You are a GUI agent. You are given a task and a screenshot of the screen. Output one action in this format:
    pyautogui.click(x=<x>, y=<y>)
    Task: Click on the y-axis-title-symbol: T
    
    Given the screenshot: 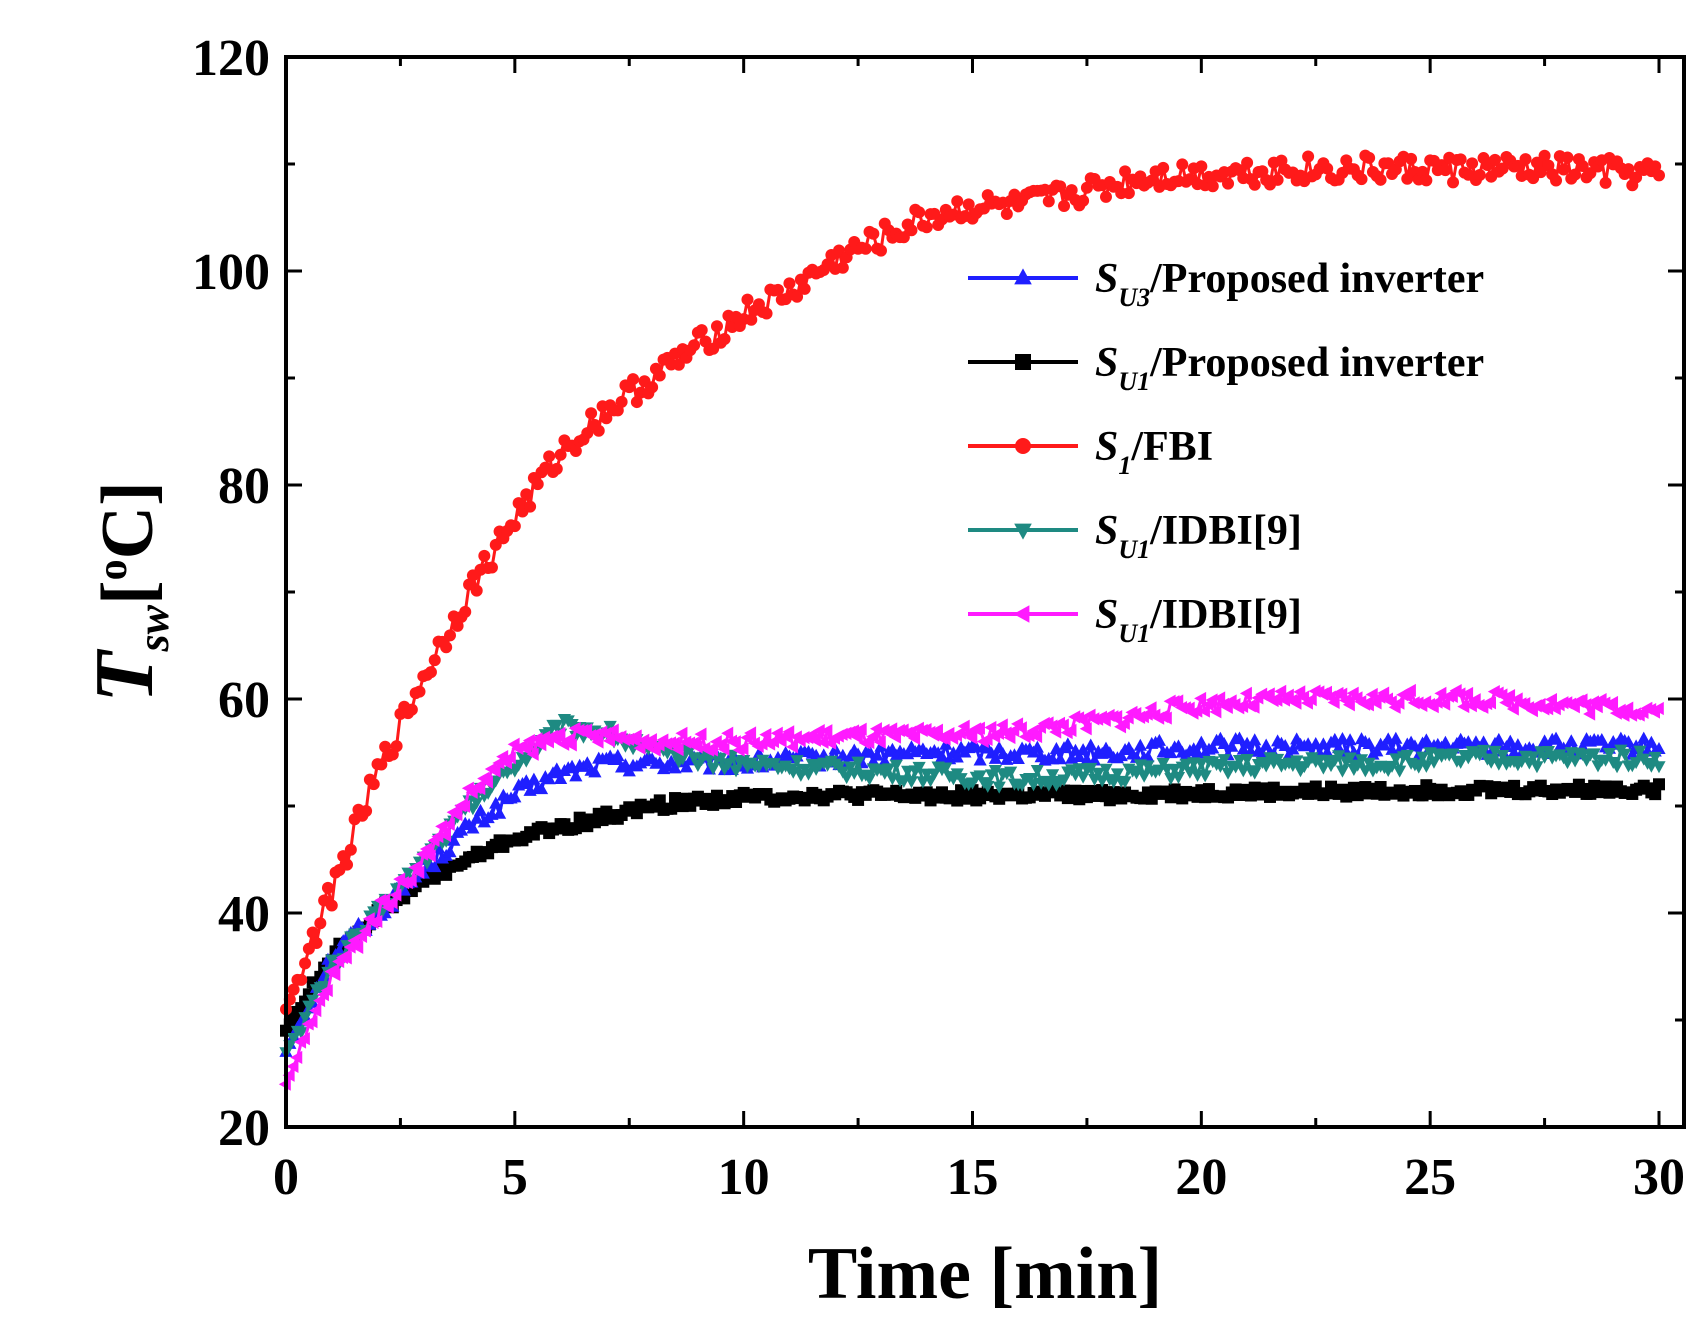 What is the action you would take?
    pyautogui.click(x=124, y=675)
    